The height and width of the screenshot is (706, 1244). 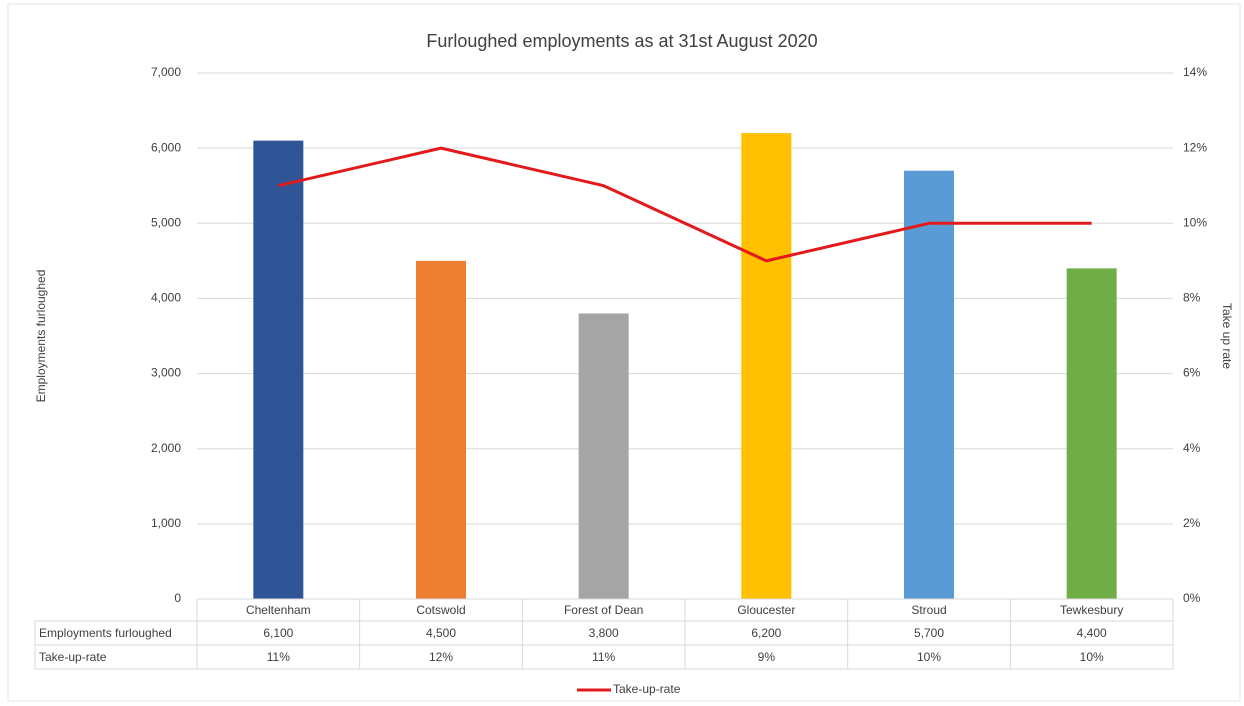 I want to click on x-tick-label: Cotswold, so click(x=440, y=610).